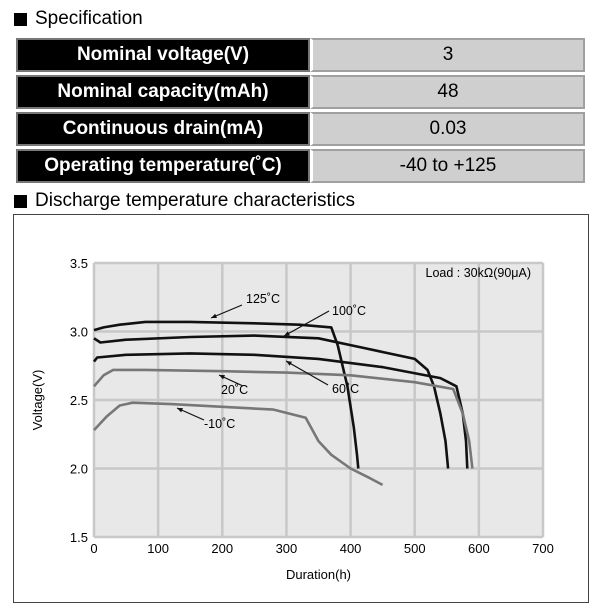 The width and height of the screenshot is (593, 611). I want to click on spec-label: Operating temperature(˚C), so click(163, 166).